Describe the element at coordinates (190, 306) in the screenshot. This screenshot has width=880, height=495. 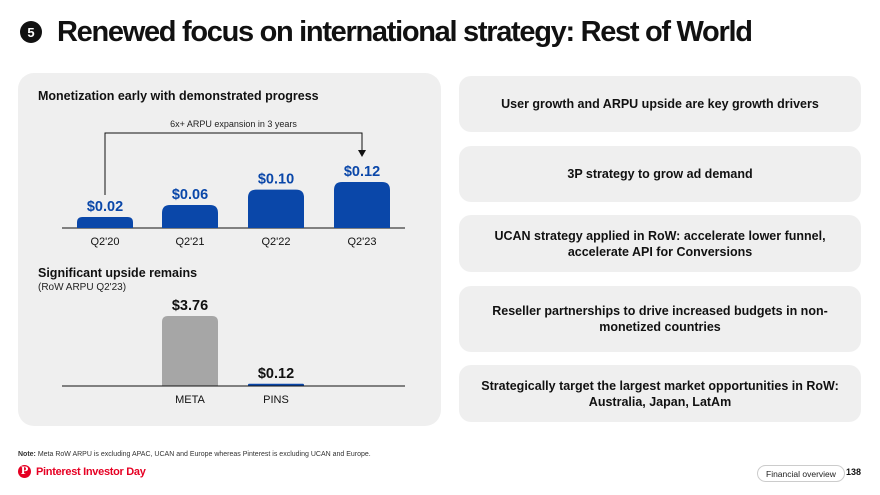
I see `chart2-value-label-0: $3.76` at that location.